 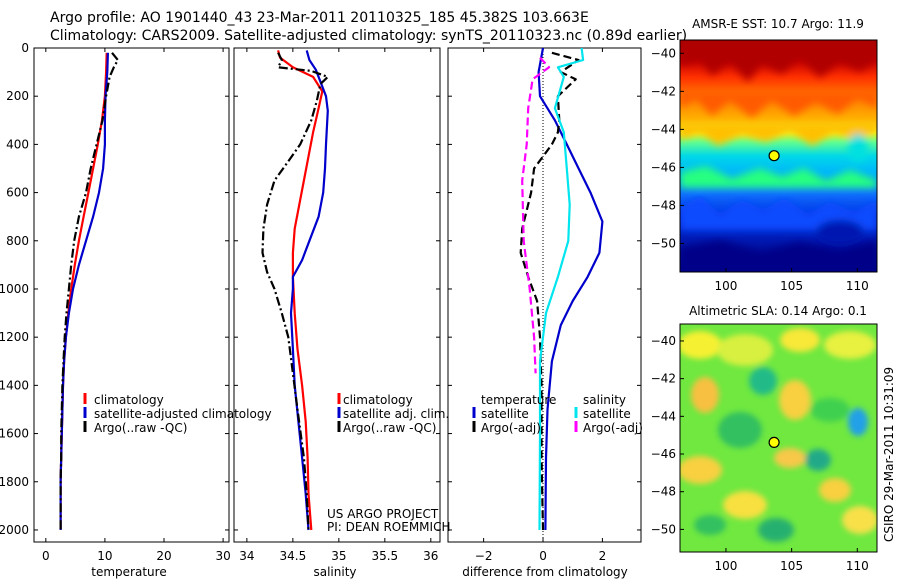 I want to click on legend-label-temp-satellite: satellite, so click(x=505, y=414).